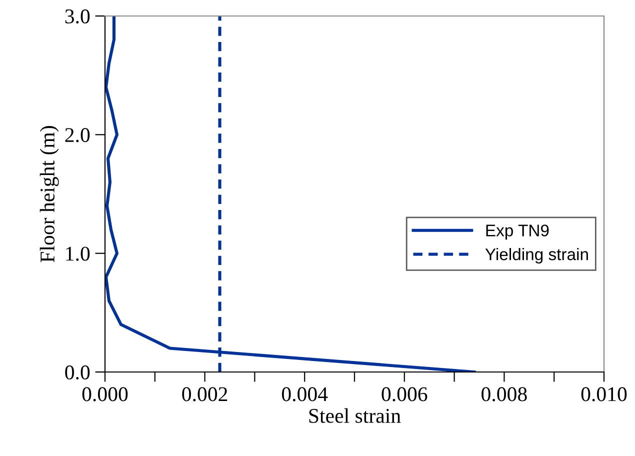 The height and width of the screenshot is (456, 635). I want to click on legend-label: Yielding strain, so click(536, 256).